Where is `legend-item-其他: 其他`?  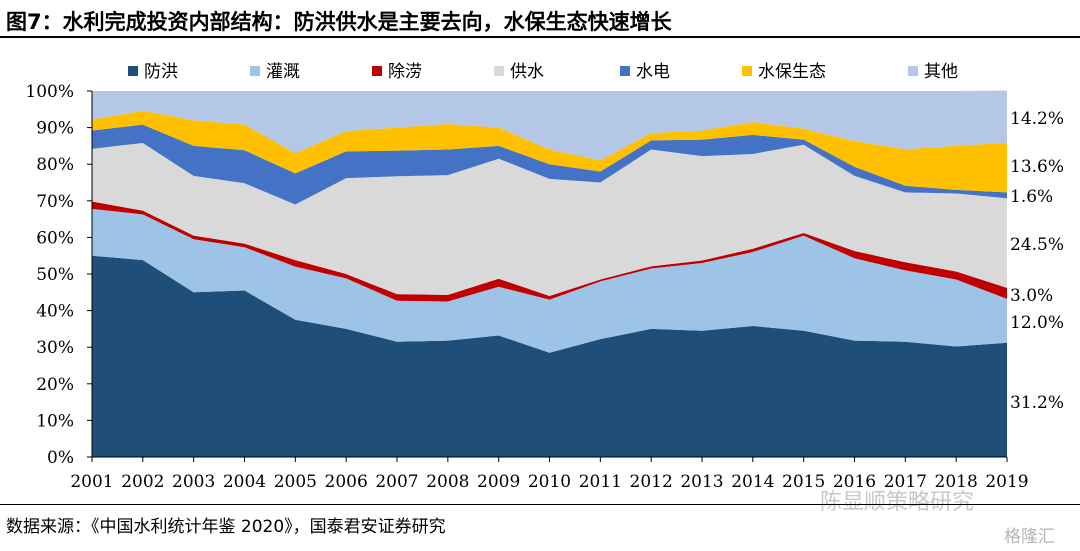 legend-item-其他: 其他 is located at coordinates (933, 72).